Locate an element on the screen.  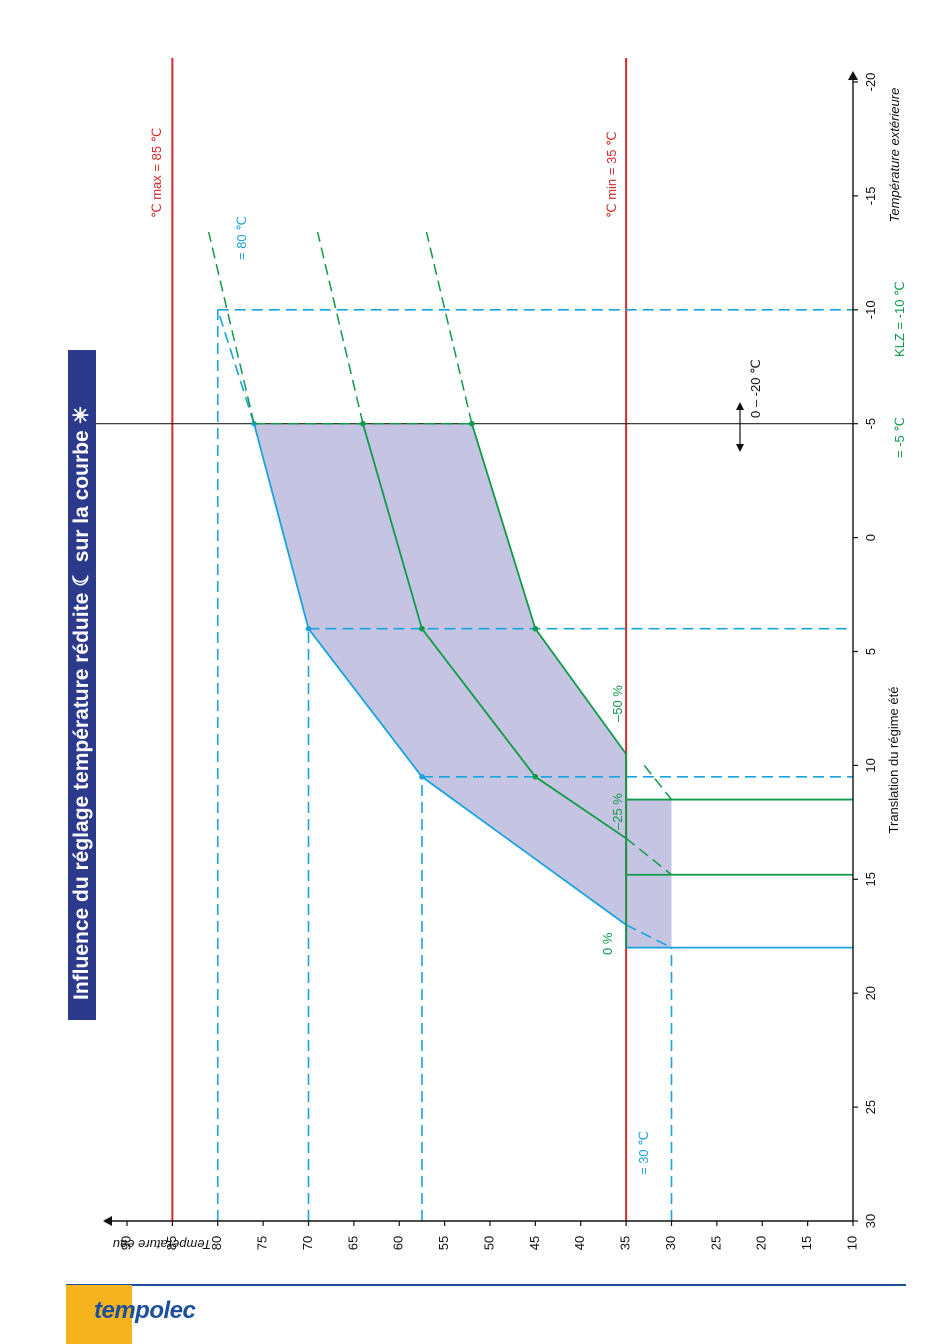
y-tick-label: 25 is located at coordinates (715, 1243).